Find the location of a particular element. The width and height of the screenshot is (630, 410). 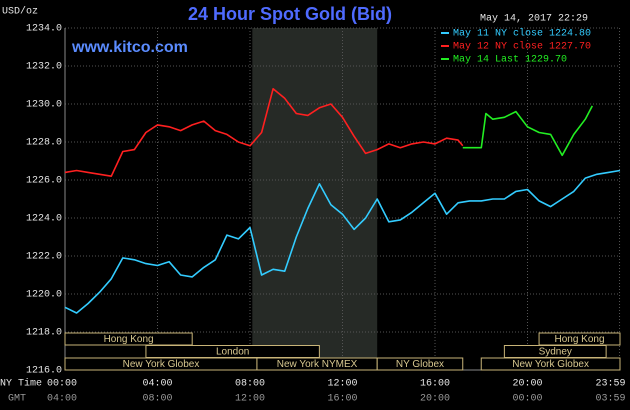

y-tick-label: 1224.0 is located at coordinates (44, 219).